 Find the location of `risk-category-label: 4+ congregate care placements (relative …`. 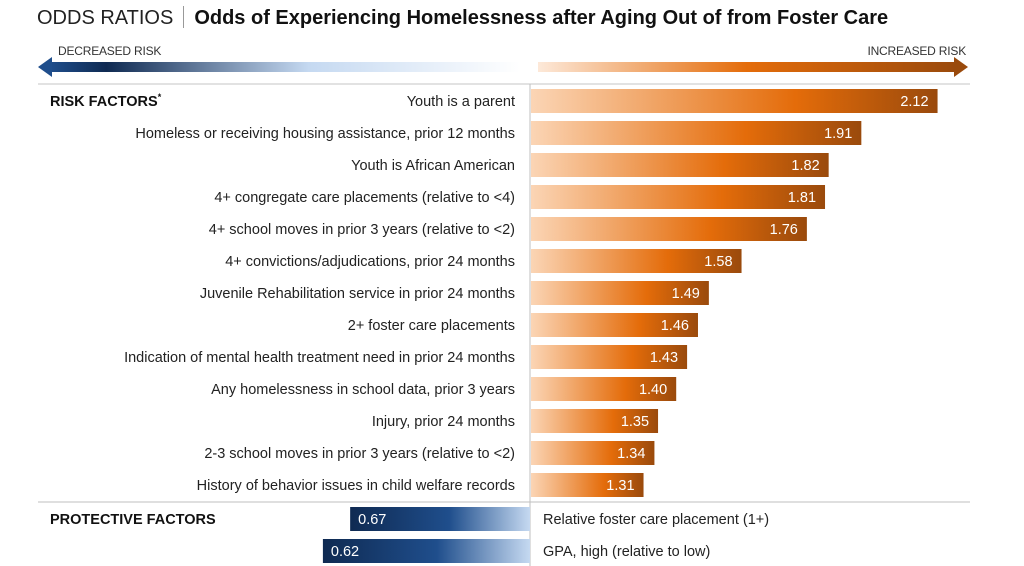

risk-category-label: 4+ congregate care placements (relative … is located at coordinates (364, 198).